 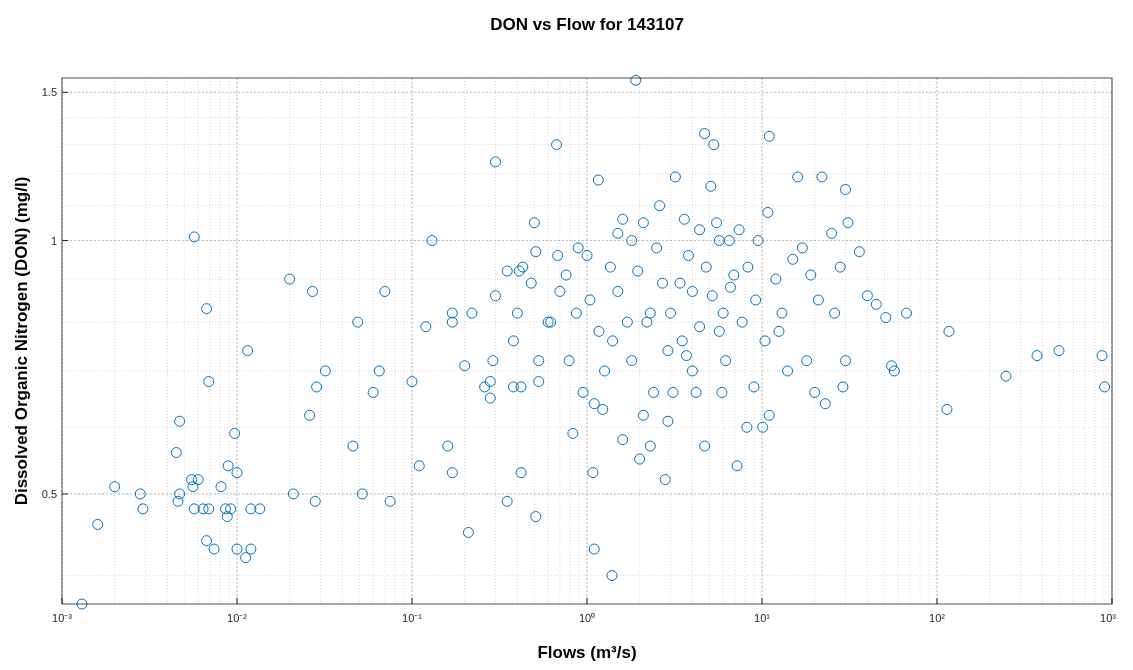 I want to click on y-tick-label: 0.5, so click(x=49, y=493).